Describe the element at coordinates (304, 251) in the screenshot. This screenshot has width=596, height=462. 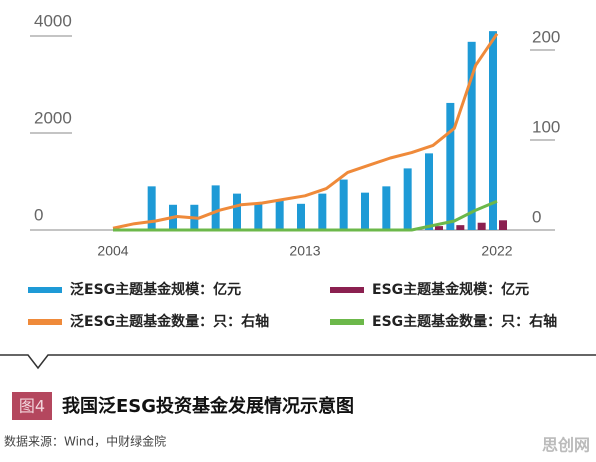
I see `x-tick-label: 2013` at that location.